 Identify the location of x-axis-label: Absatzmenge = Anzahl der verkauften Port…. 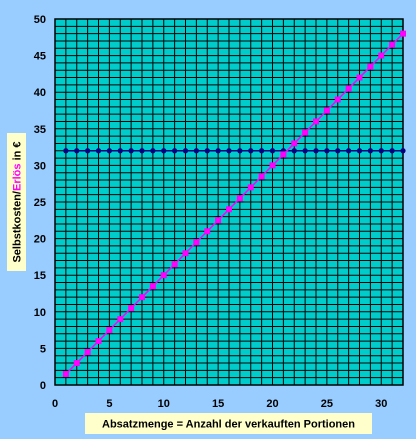
(228, 425).